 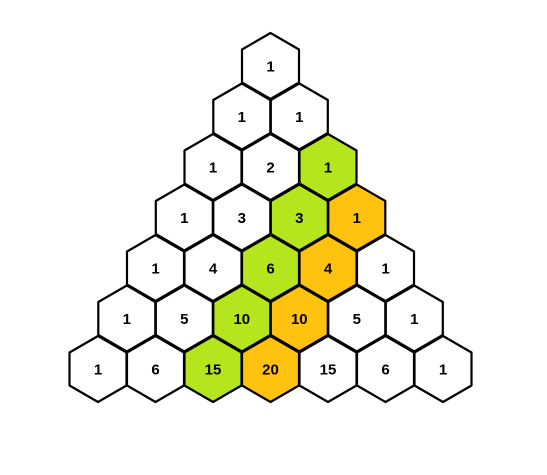 I want to click on hexagon, so click(x=443, y=369).